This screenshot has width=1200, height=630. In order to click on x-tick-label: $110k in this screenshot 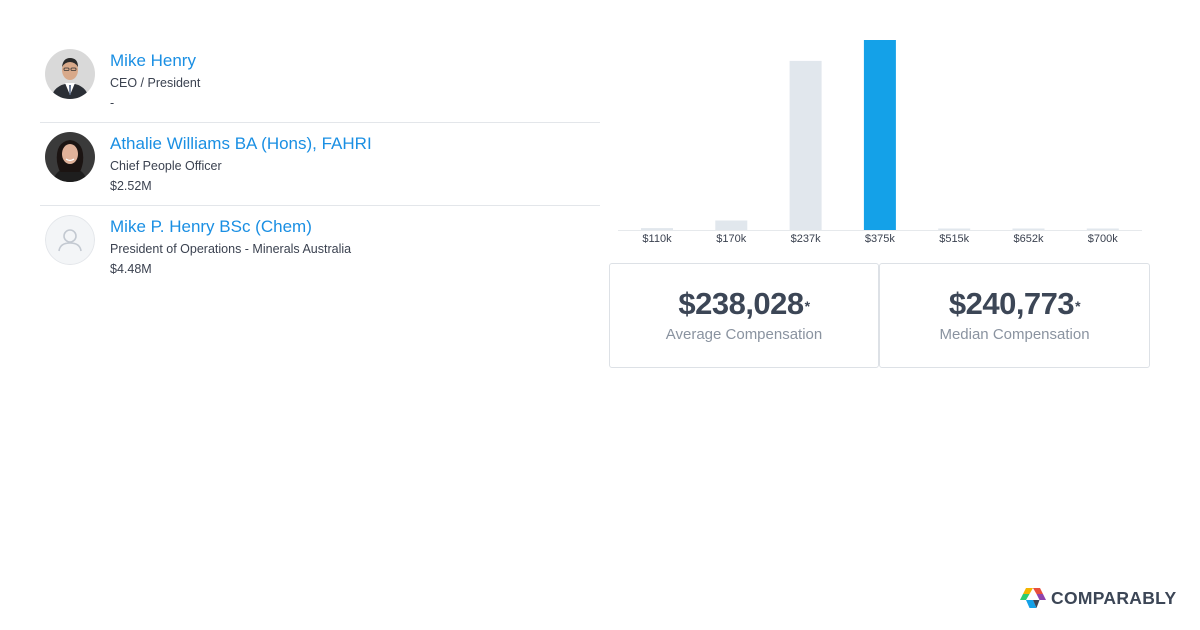, I will do `click(657, 239)`.